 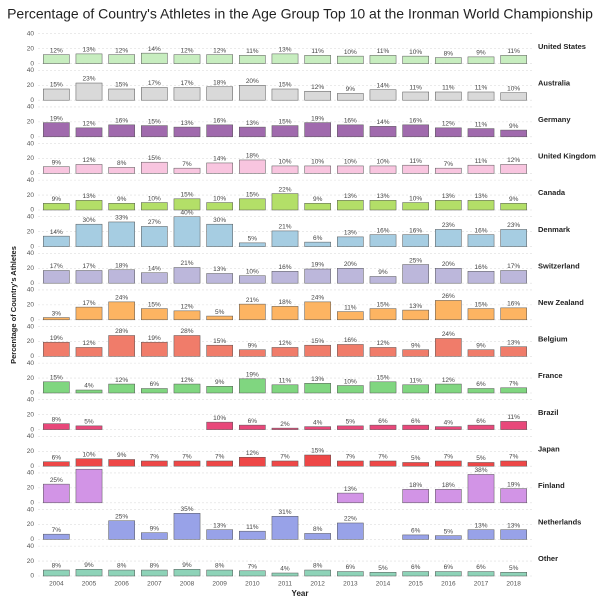 I want to click on series-name: Canada, so click(x=552, y=192).